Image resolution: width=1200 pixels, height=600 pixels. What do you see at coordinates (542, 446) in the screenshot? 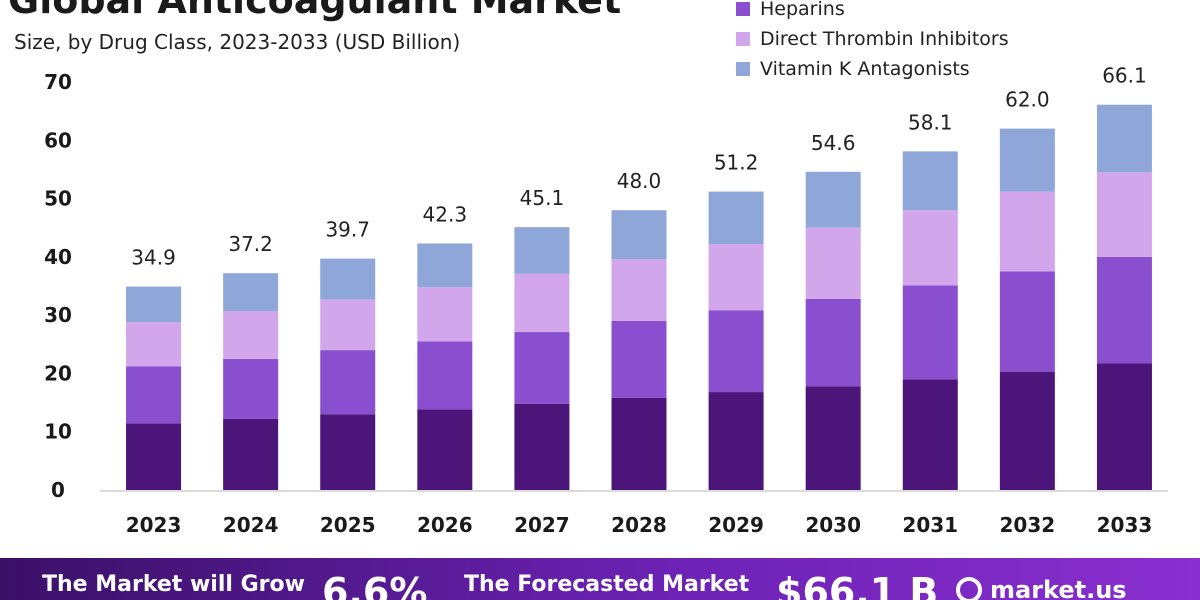
I see `bar-2027-others` at bounding box center [542, 446].